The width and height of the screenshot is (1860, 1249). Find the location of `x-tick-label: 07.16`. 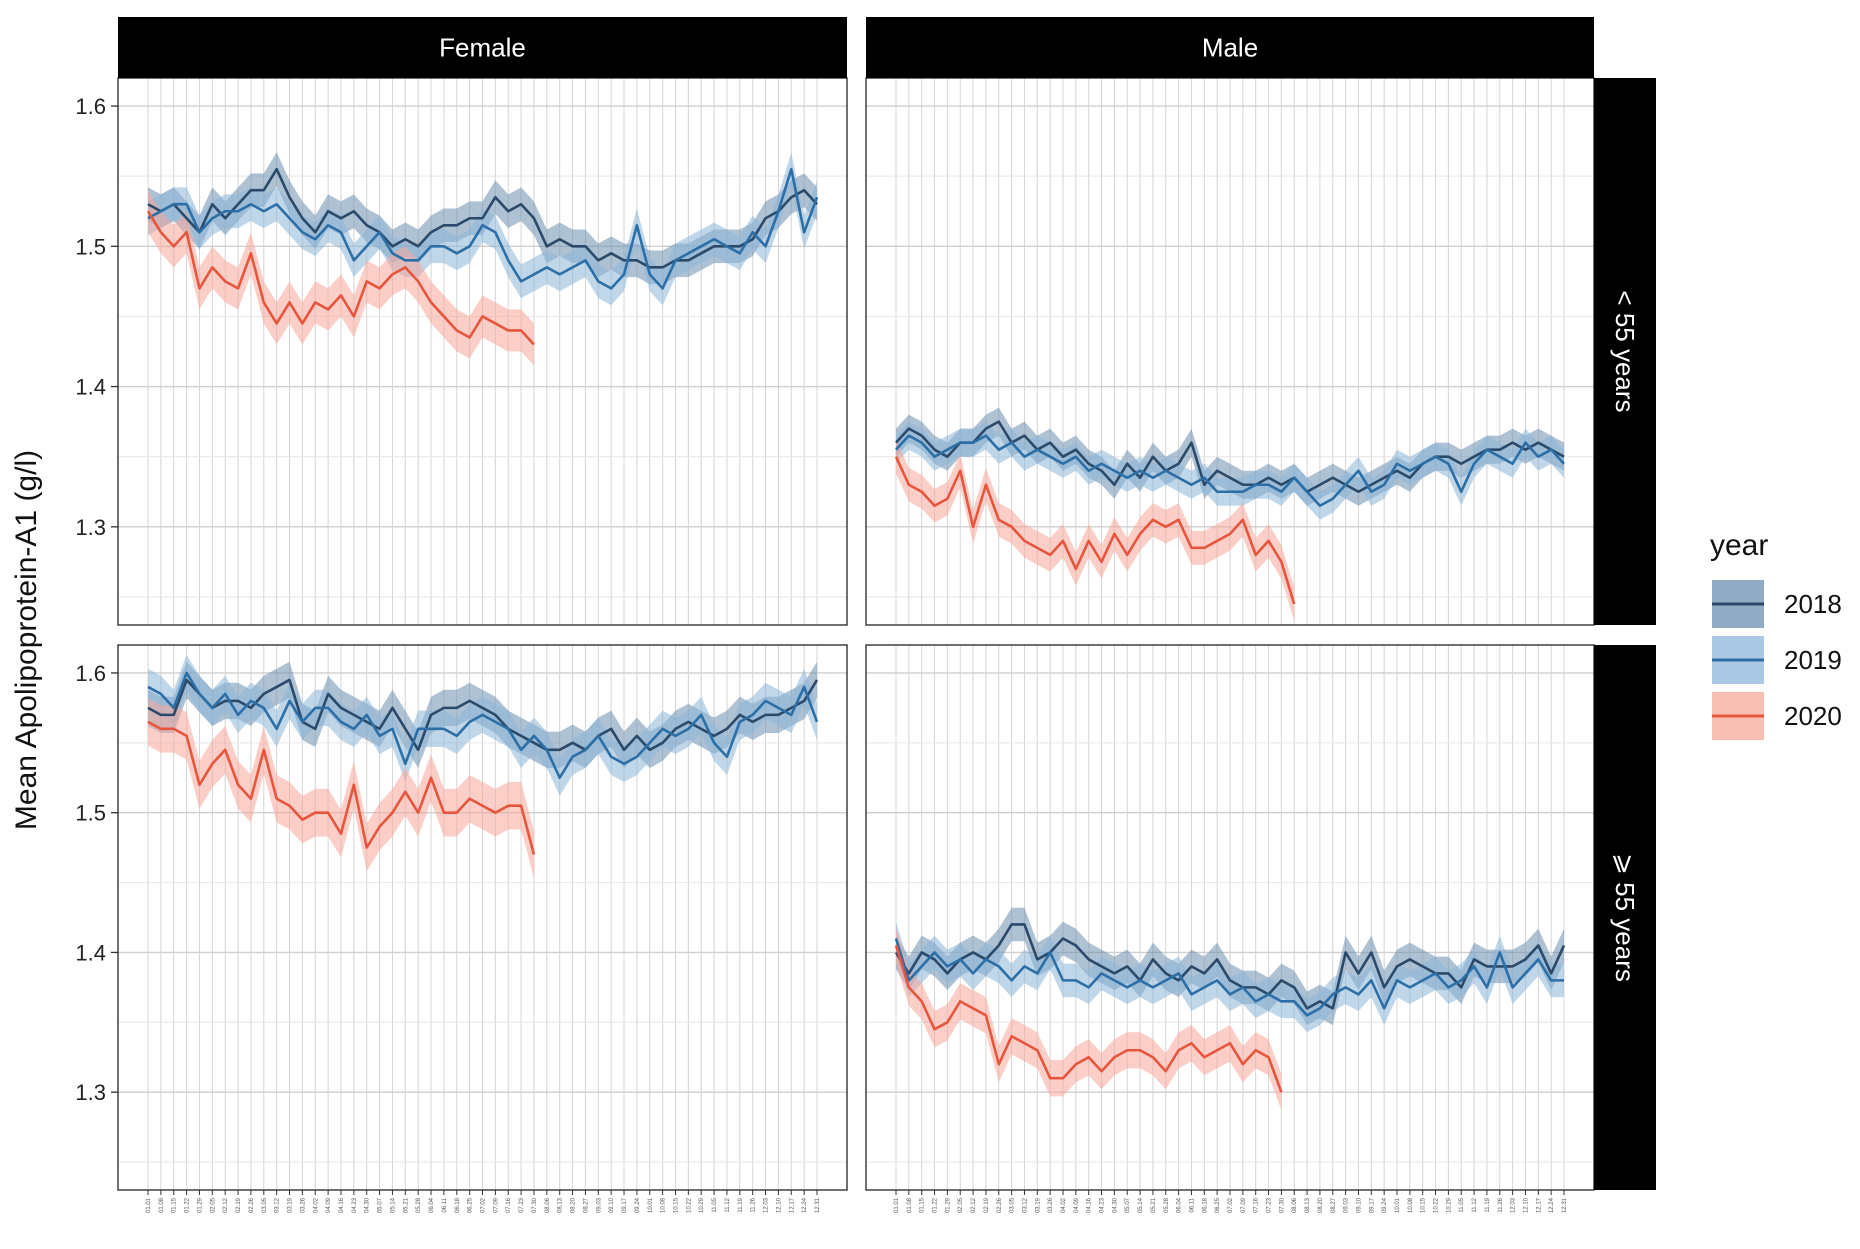

x-tick-label: 07.16 is located at coordinates (509, 1205).